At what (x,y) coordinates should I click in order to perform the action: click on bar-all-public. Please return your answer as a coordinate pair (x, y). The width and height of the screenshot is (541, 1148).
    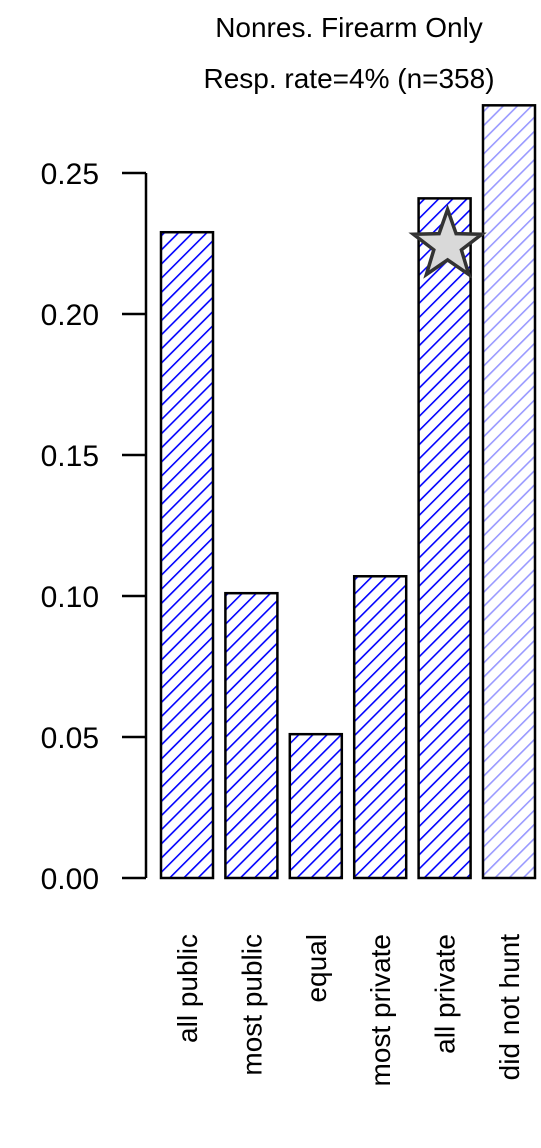
    Looking at the image, I should click on (187, 555).